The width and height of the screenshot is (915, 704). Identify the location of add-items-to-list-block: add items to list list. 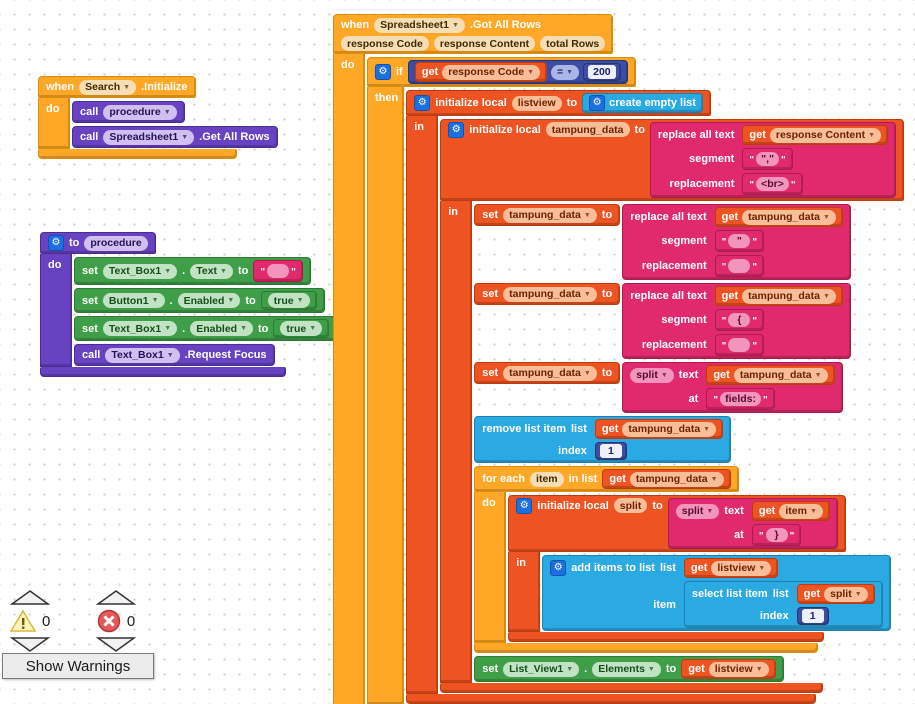
(716, 593).